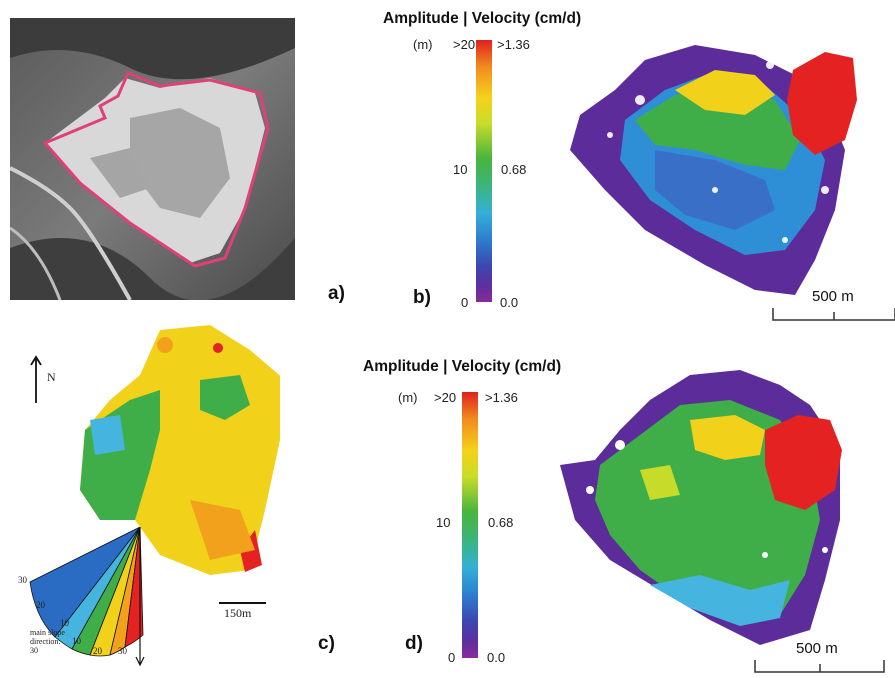 This screenshot has height=678, width=895. What do you see at coordinates (513, 44) in the screenshot?
I see `colorbar-b-right-top: >1.36` at bounding box center [513, 44].